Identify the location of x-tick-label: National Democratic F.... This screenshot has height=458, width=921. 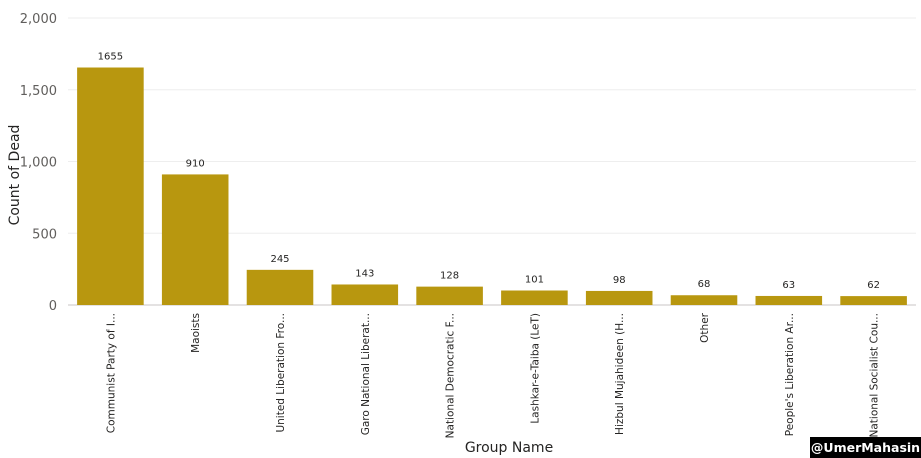
(451, 375).